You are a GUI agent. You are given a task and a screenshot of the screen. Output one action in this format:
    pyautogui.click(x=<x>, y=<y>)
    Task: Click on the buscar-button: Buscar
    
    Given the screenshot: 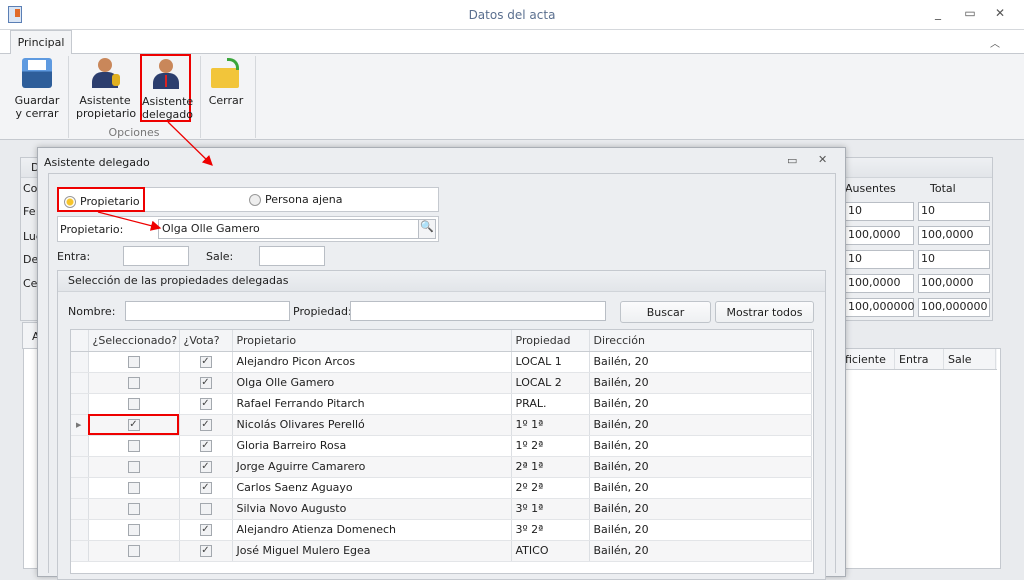 What is the action you would take?
    pyautogui.click(x=665, y=312)
    